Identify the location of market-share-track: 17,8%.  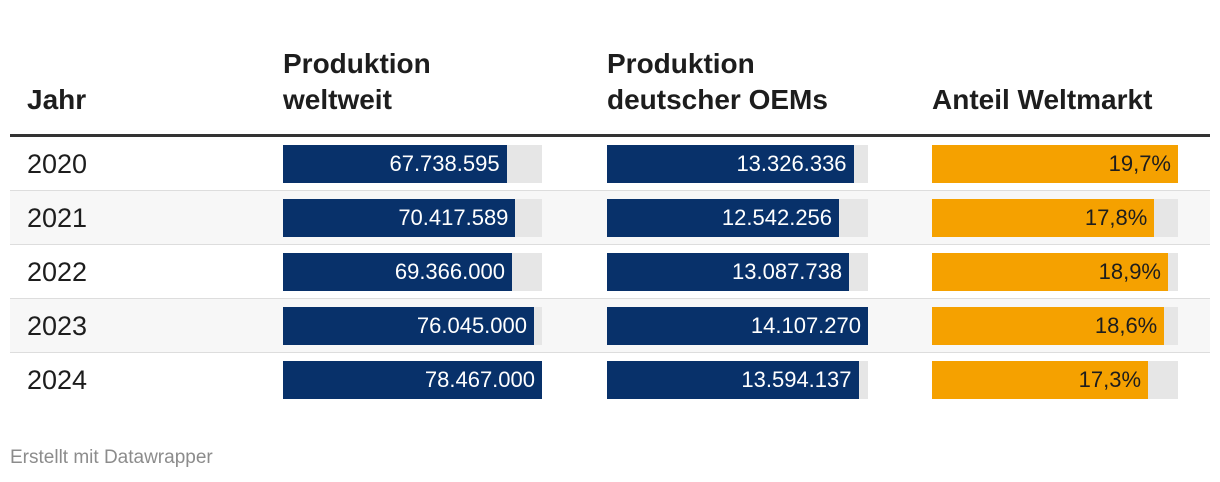
(1055, 218).